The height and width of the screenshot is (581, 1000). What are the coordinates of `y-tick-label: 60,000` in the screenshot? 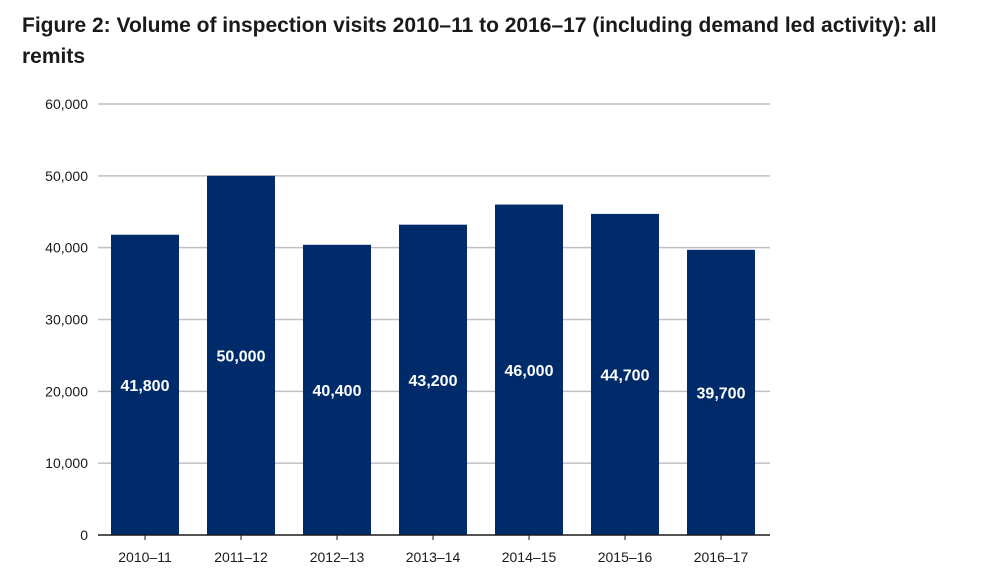 It's located at (66, 104).